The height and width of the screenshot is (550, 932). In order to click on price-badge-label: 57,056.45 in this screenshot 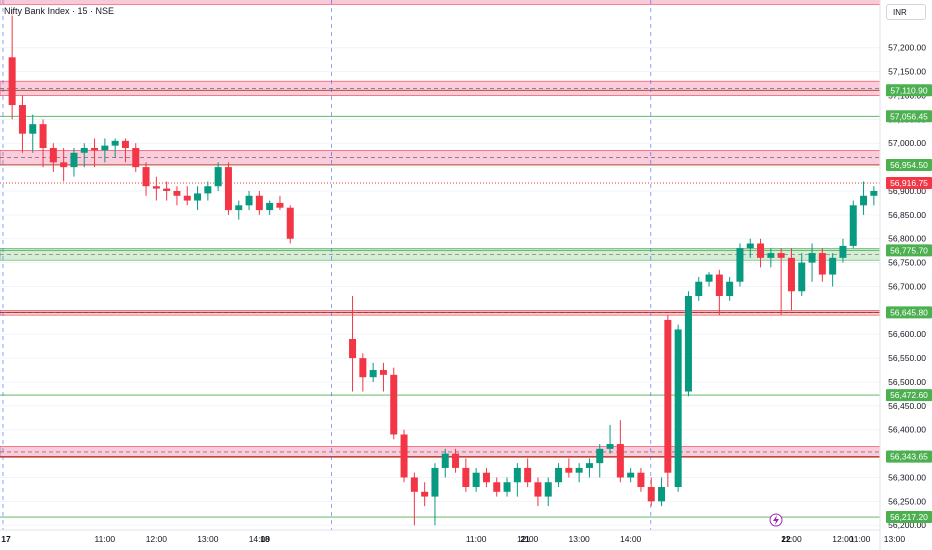, I will do `click(909, 116)`.